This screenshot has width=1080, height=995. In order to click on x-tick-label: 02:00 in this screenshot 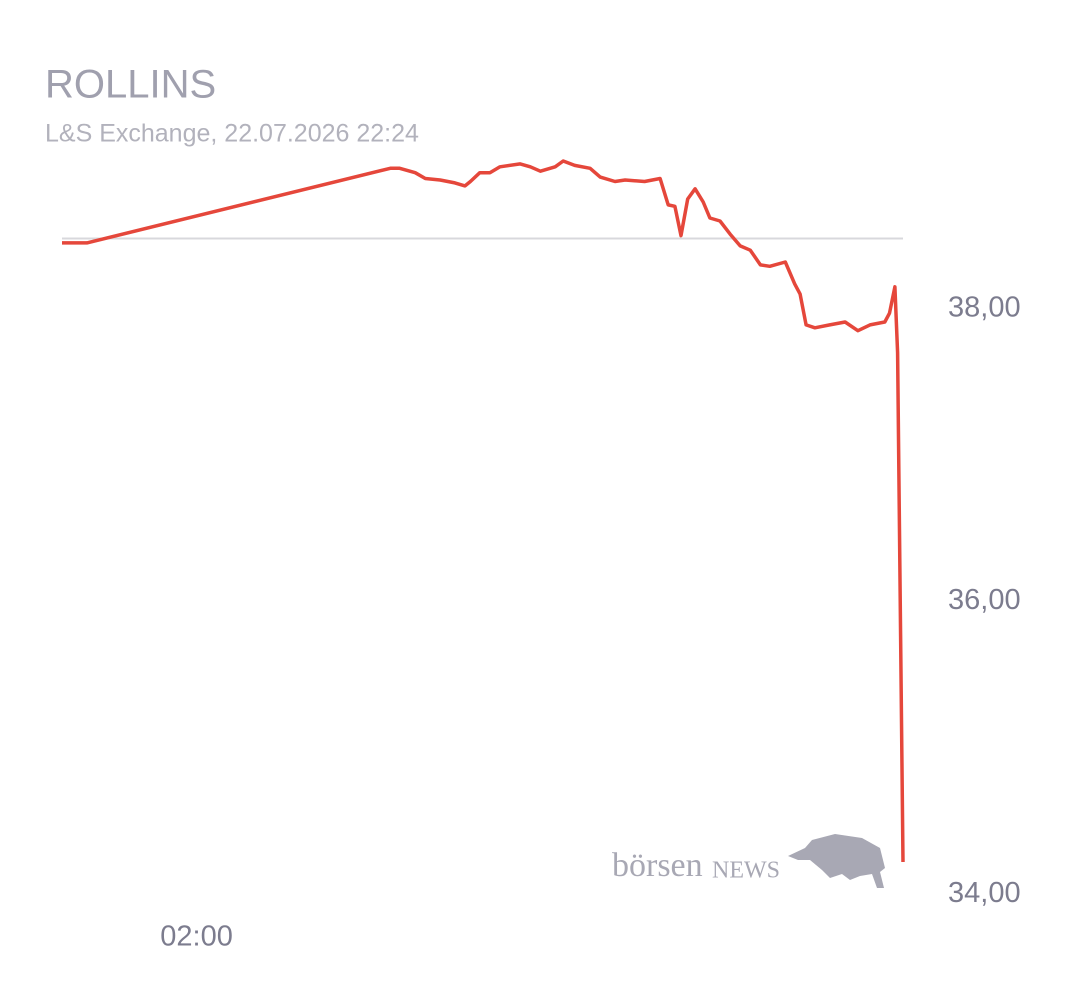, I will do `click(196, 937)`.